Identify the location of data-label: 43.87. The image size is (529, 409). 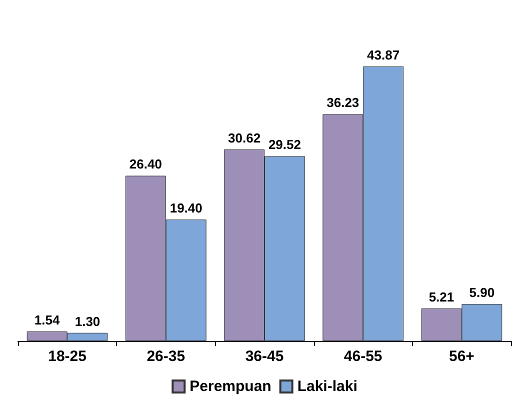
(383, 54).